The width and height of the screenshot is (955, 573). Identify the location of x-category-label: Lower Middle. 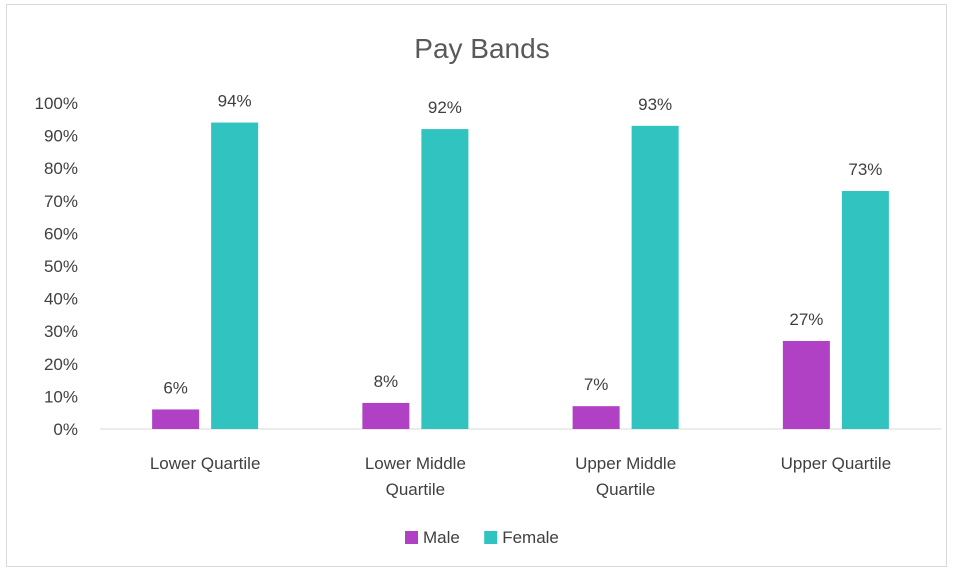
(415, 463).